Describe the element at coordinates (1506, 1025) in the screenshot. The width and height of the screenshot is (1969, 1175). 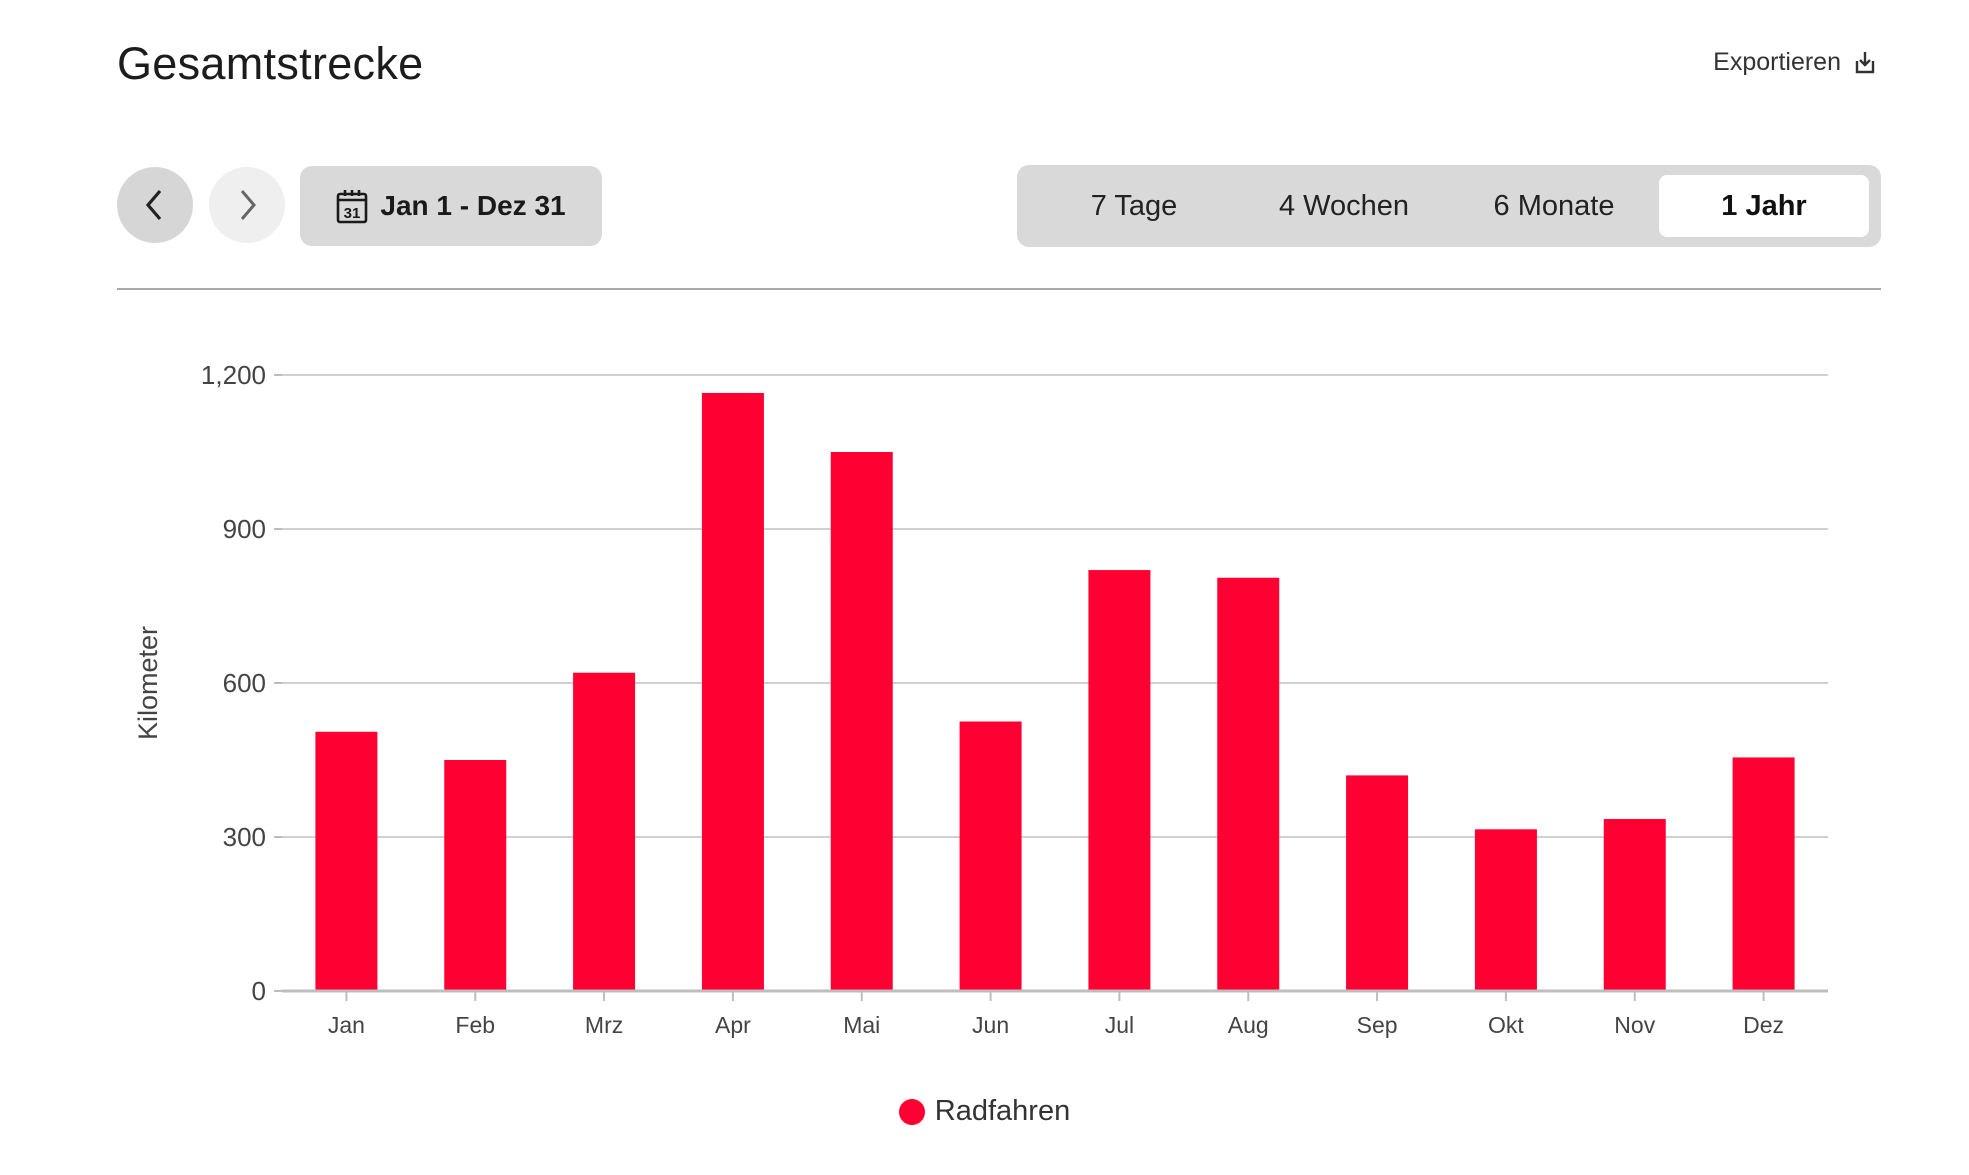
I see `x-tick-label-okt: Okt` at that location.